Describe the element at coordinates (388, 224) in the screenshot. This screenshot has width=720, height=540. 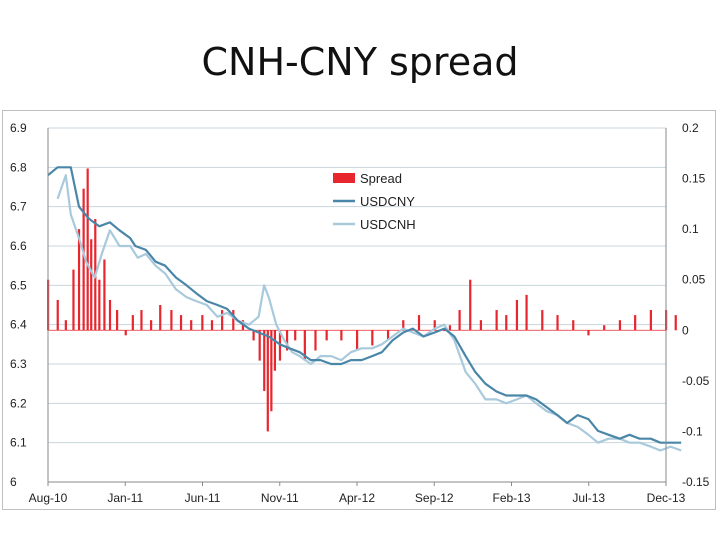
I see `legend-label: USDCNH` at that location.